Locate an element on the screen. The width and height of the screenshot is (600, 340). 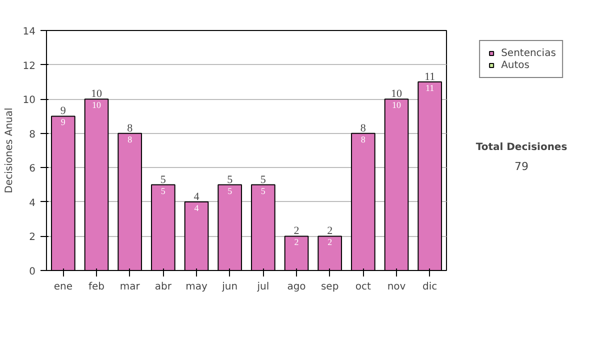
data-label: 9 is located at coordinates (63, 122).